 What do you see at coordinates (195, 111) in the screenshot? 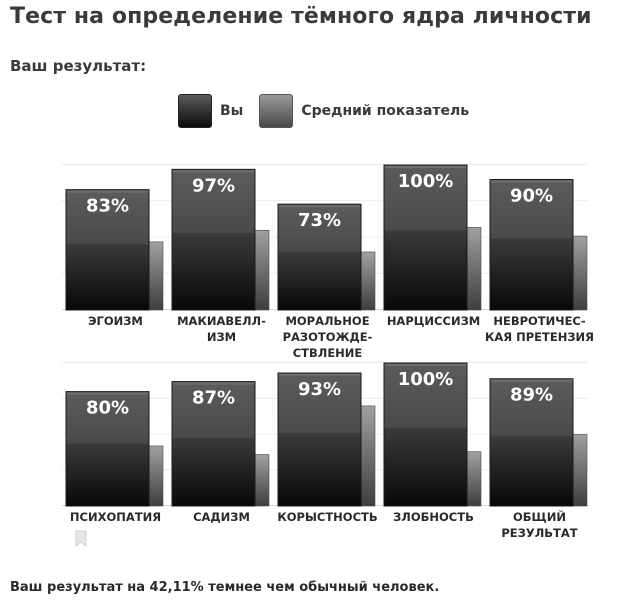
I see `legend-swatch-you` at bounding box center [195, 111].